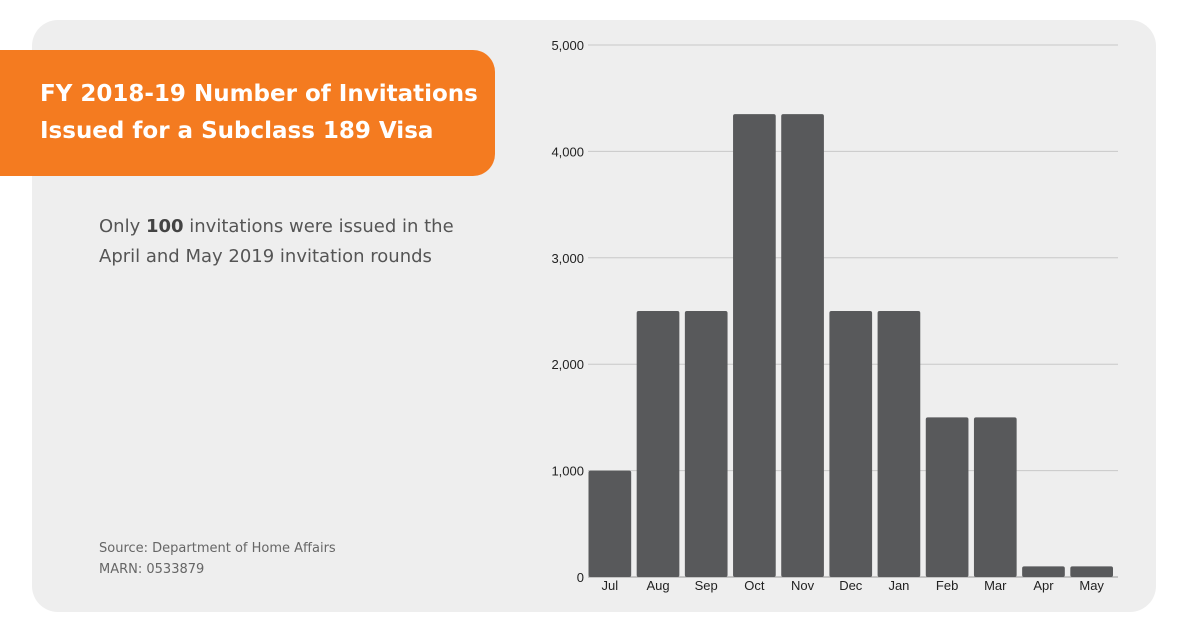  I want to click on bar-nov, so click(802, 345).